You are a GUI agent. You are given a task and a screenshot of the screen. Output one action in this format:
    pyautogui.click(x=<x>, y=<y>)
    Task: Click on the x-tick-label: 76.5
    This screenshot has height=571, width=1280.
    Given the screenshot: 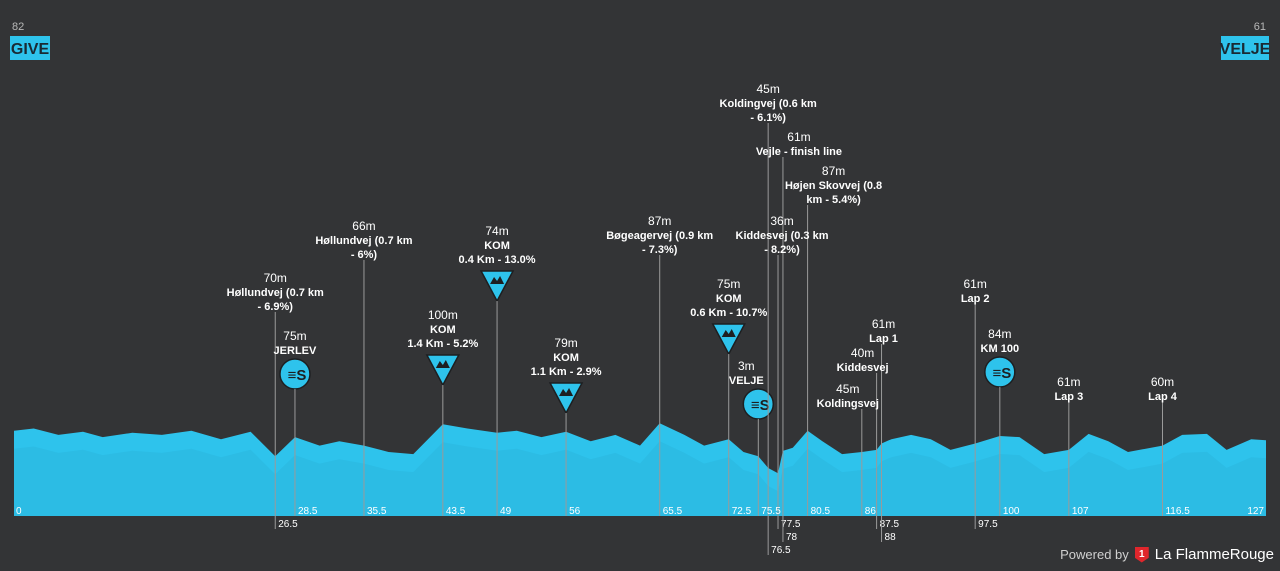 What is the action you would take?
    pyautogui.click(x=781, y=550)
    